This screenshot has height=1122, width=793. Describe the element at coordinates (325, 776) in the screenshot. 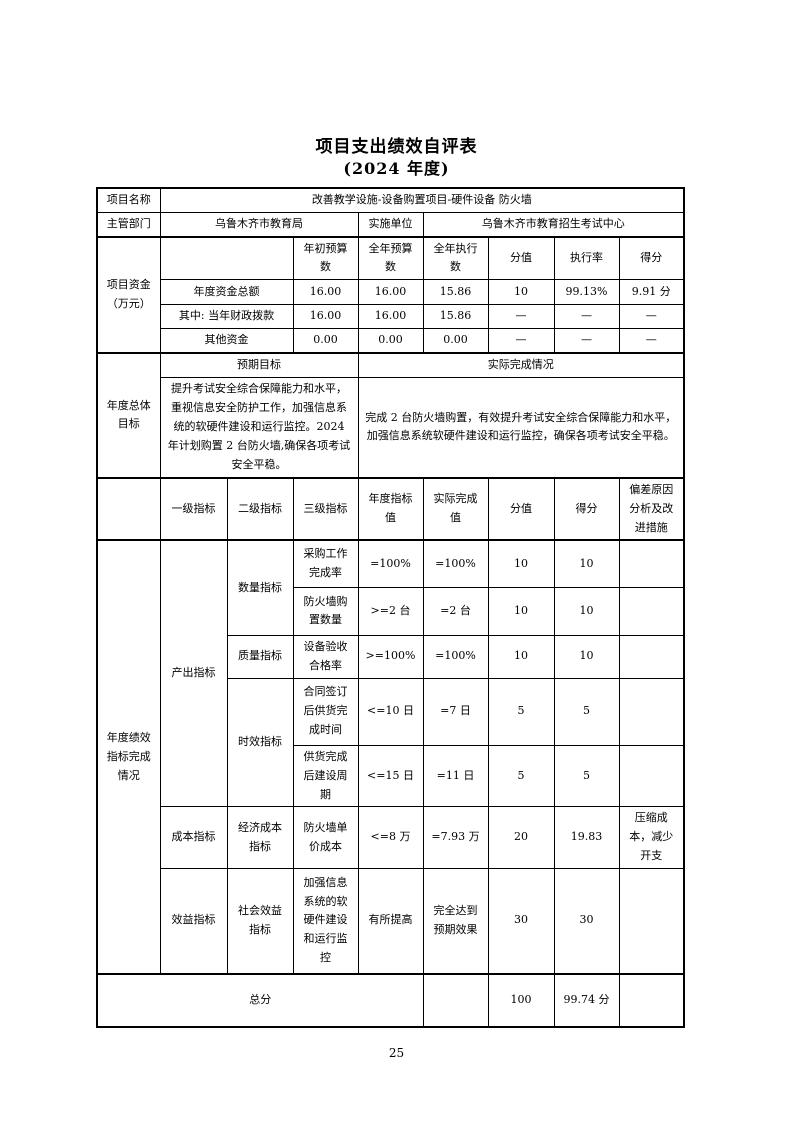

I see `ind-build-cycle-level3: 供货完成后建设周期` at that location.